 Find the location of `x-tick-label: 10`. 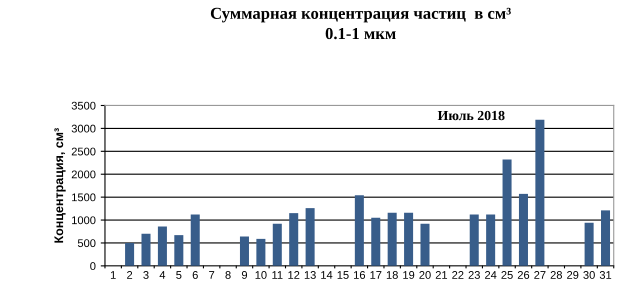

x-tick-label: 10 is located at coordinates (261, 275).